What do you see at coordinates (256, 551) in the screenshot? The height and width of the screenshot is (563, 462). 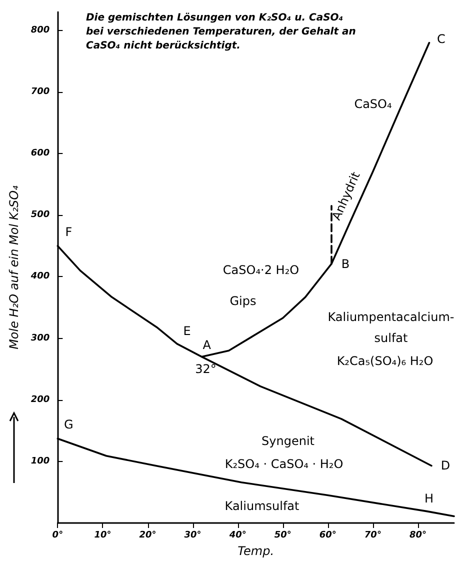 I see `x-axis-title: Temp.` at bounding box center [256, 551].